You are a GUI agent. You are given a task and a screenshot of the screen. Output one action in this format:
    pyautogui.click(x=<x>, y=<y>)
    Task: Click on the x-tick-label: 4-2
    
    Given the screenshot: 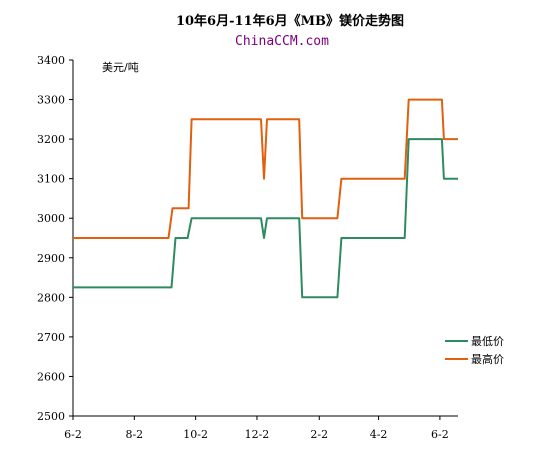 What is the action you would take?
    pyautogui.click(x=379, y=434)
    